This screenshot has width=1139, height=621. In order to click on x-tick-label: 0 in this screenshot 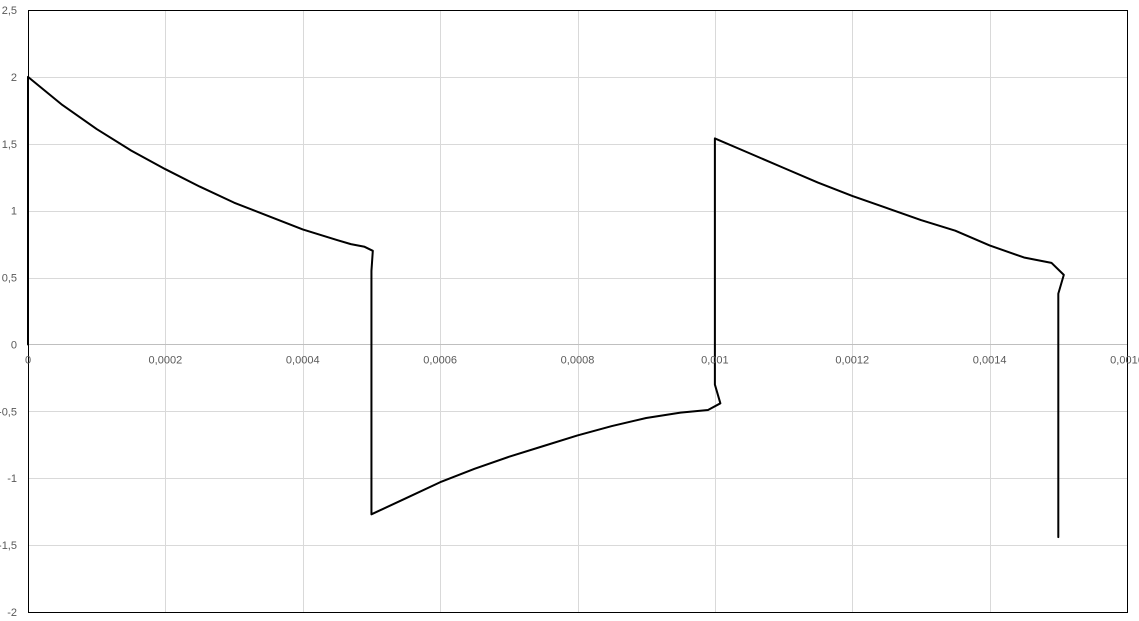, I will do `click(28, 361)`.